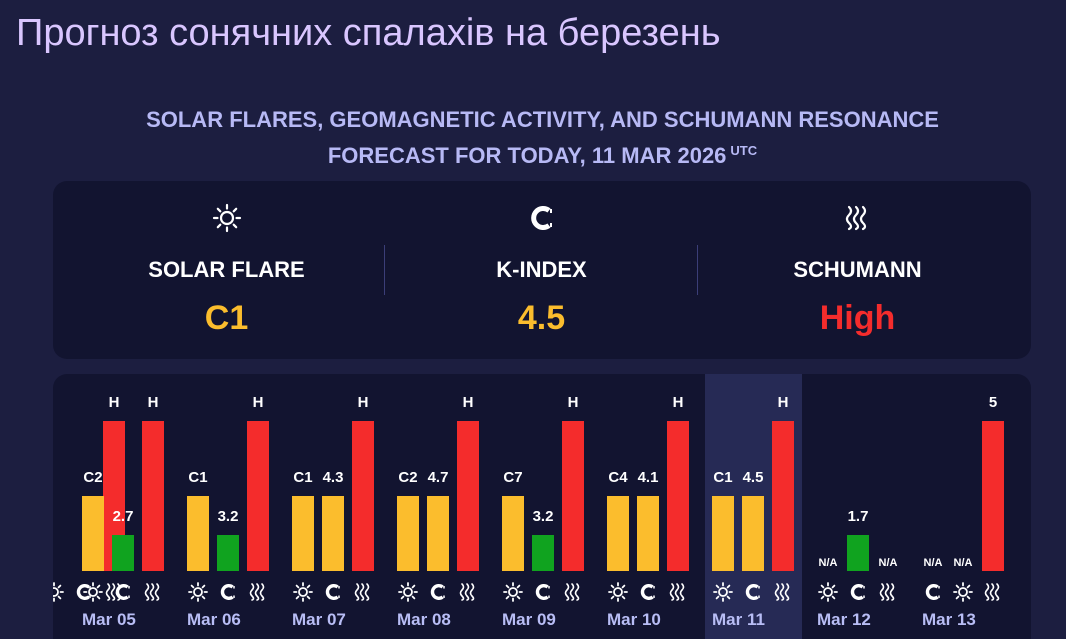  What do you see at coordinates (226, 318) in the screenshot?
I see `solar-flare-value: C1` at bounding box center [226, 318].